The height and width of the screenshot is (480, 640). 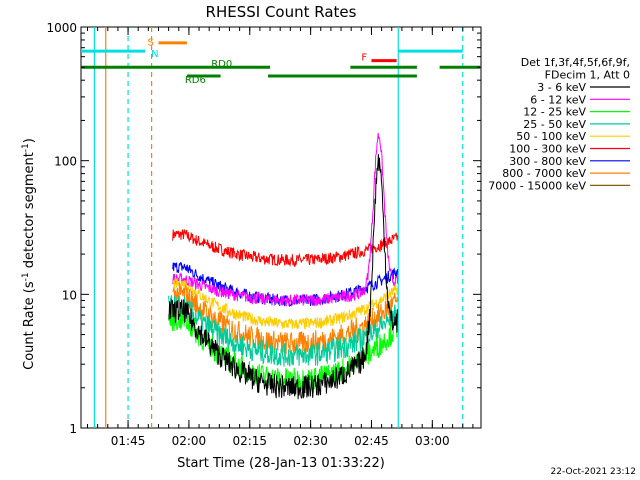 I want to click on status-label: S, so click(x=151, y=43).